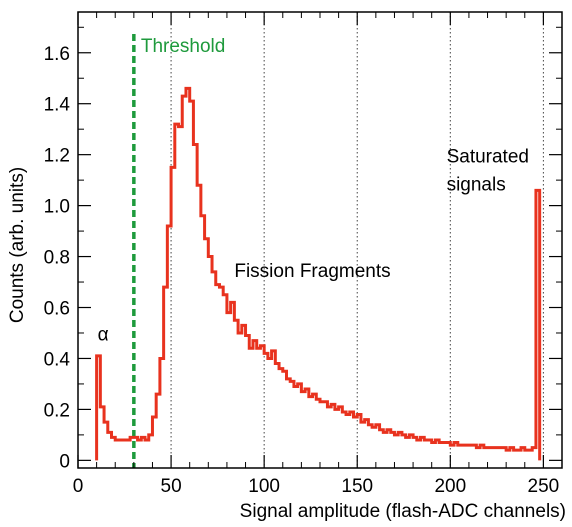 Image resolution: width=572 pixels, height=527 pixels. What do you see at coordinates (57, 410) in the screenshot?
I see `y-tick-label: 0.2` at bounding box center [57, 410].